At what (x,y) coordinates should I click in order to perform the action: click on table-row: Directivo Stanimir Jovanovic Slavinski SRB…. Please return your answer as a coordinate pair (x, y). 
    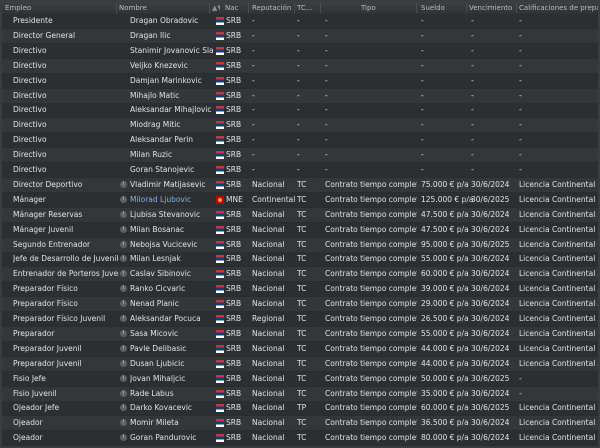
    Looking at the image, I should click on (300, 50).